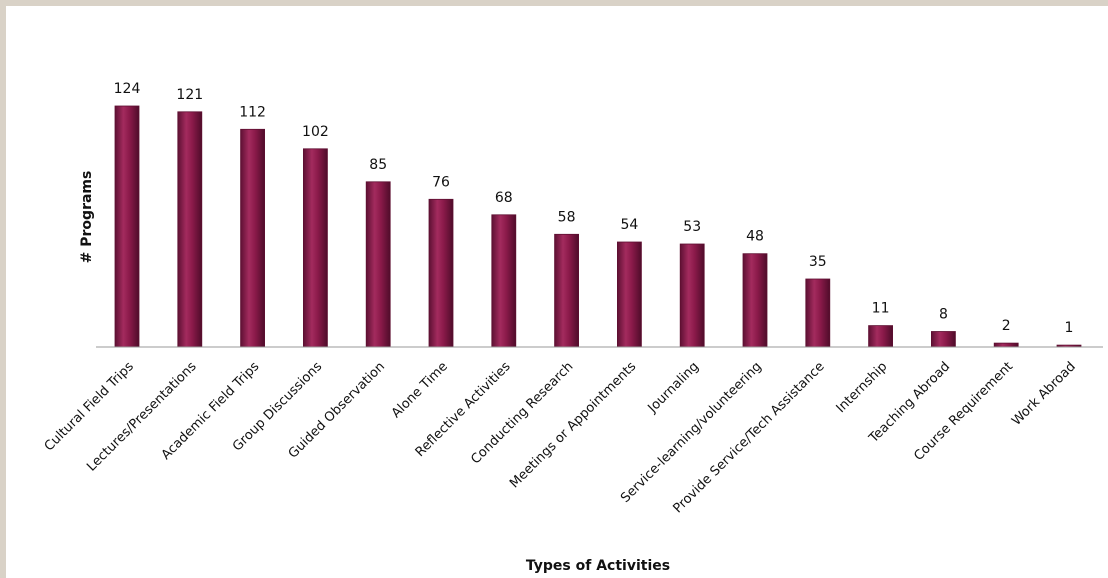  What do you see at coordinates (1006, 326) in the screenshot?
I see `value-label-14: 2` at bounding box center [1006, 326].